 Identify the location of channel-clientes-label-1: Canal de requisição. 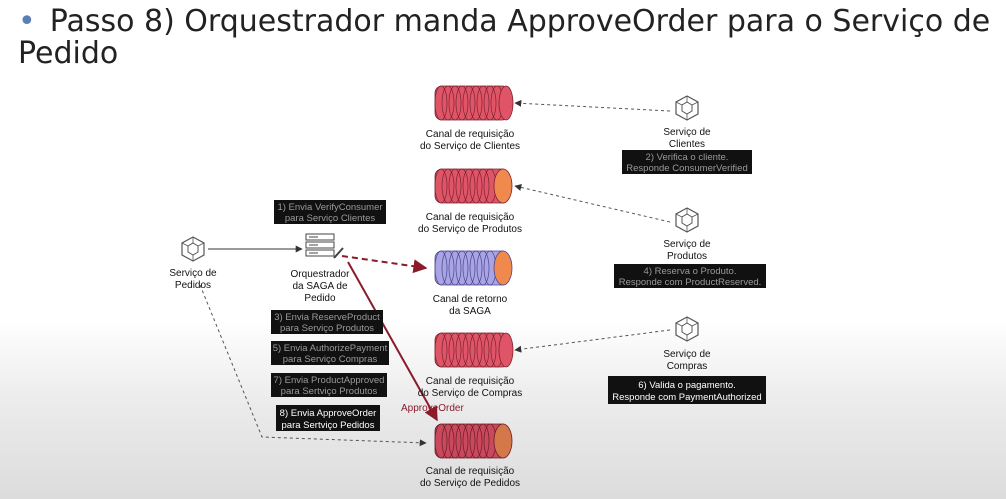
(470, 134).